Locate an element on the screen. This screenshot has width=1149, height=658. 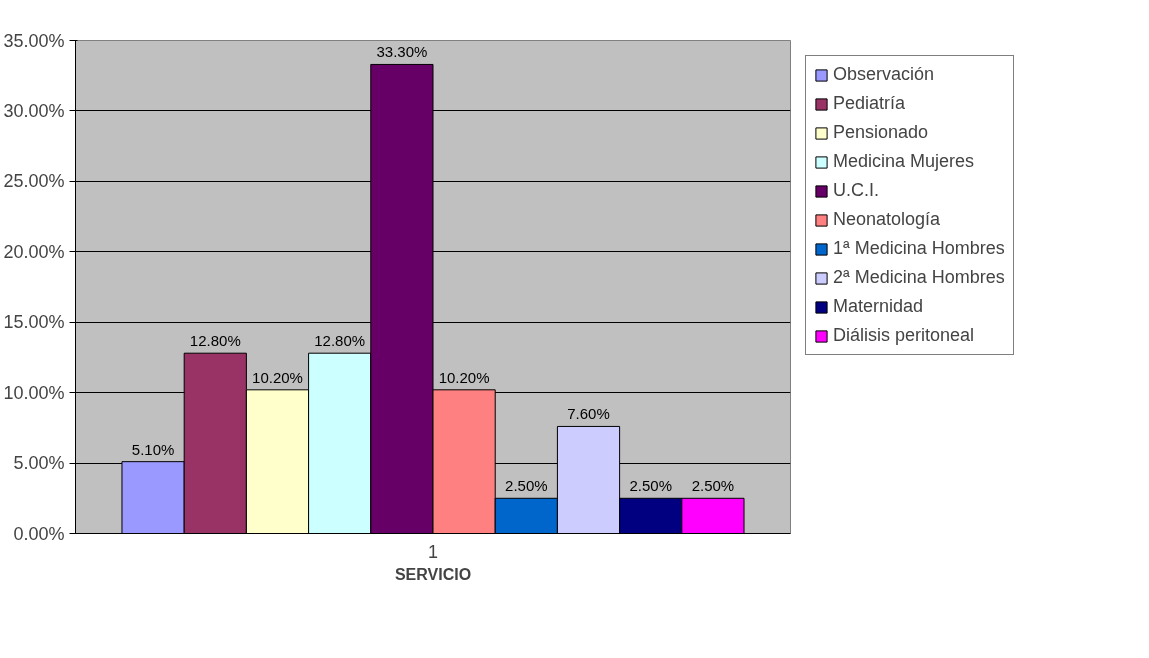
y-tick-label: 35.00% is located at coordinates (34, 40).